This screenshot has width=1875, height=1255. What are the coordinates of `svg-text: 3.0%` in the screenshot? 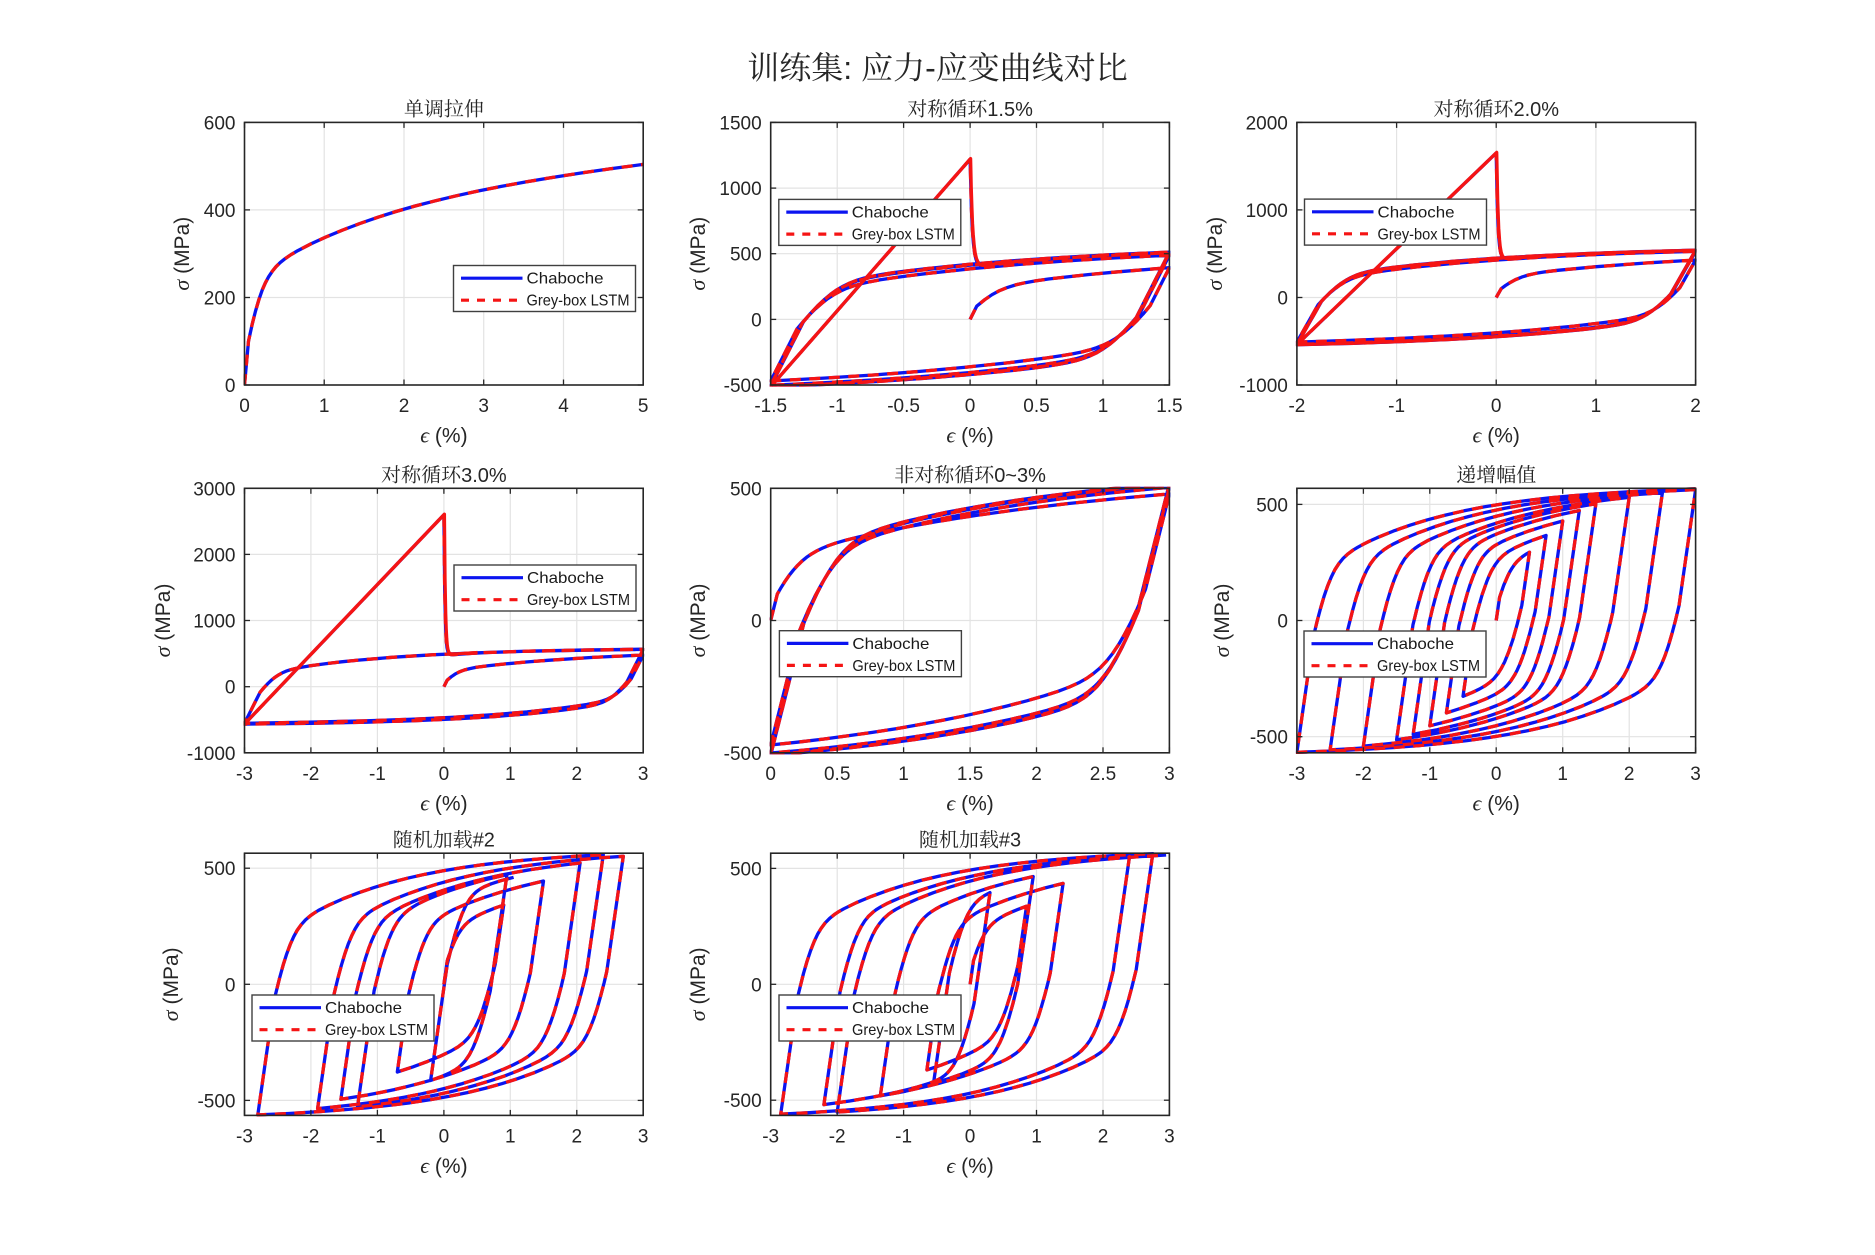 It's located at (484, 476).